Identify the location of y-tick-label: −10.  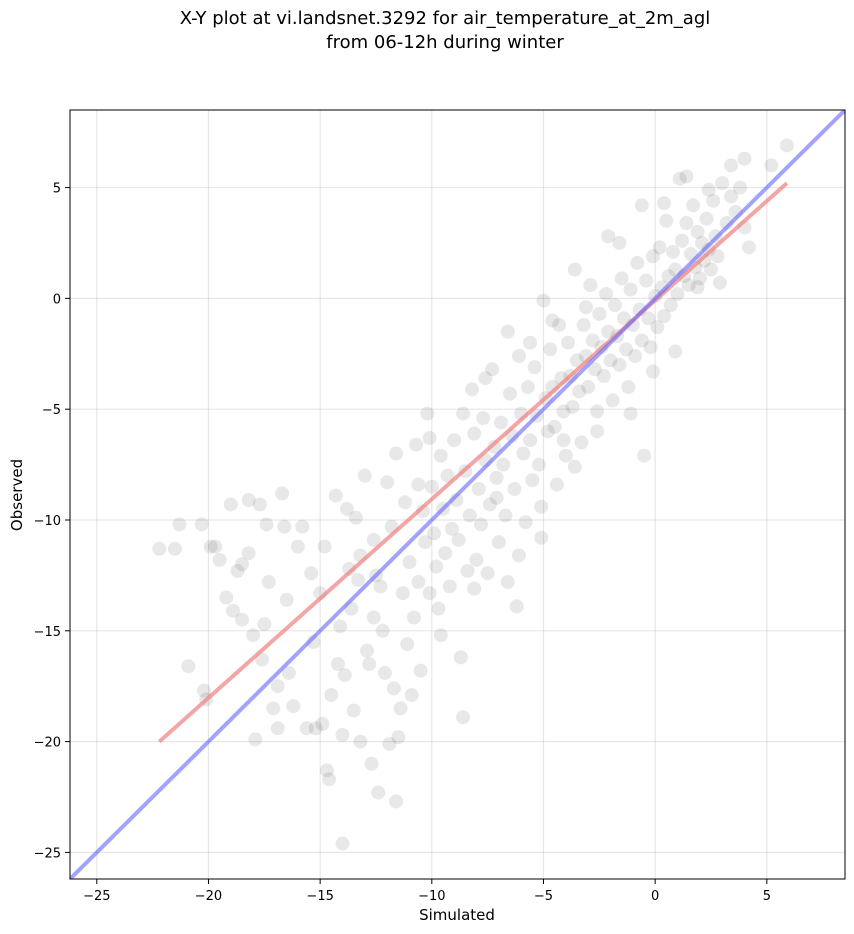
(47, 521).